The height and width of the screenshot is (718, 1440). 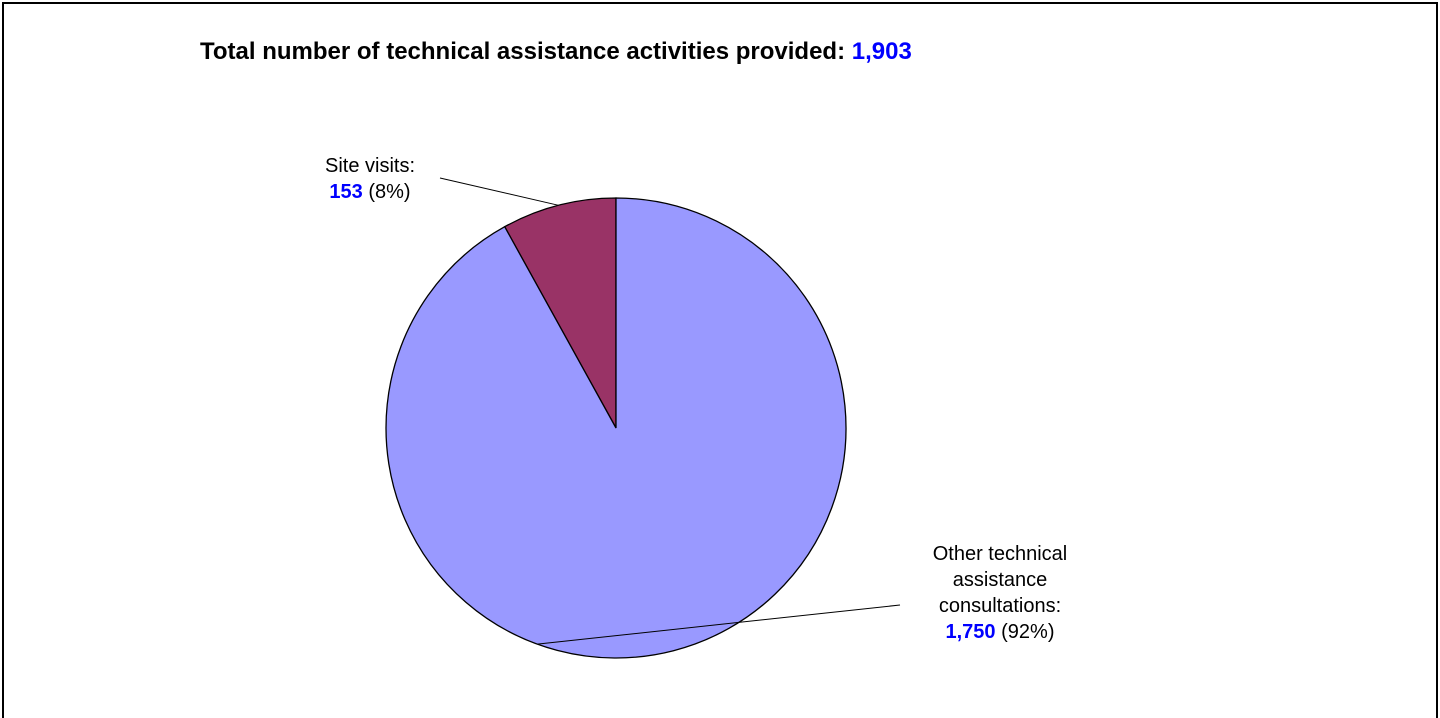 What do you see at coordinates (1000, 554) in the screenshot?
I see `other-label-line-1: Other technical` at bounding box center [1000, 554].